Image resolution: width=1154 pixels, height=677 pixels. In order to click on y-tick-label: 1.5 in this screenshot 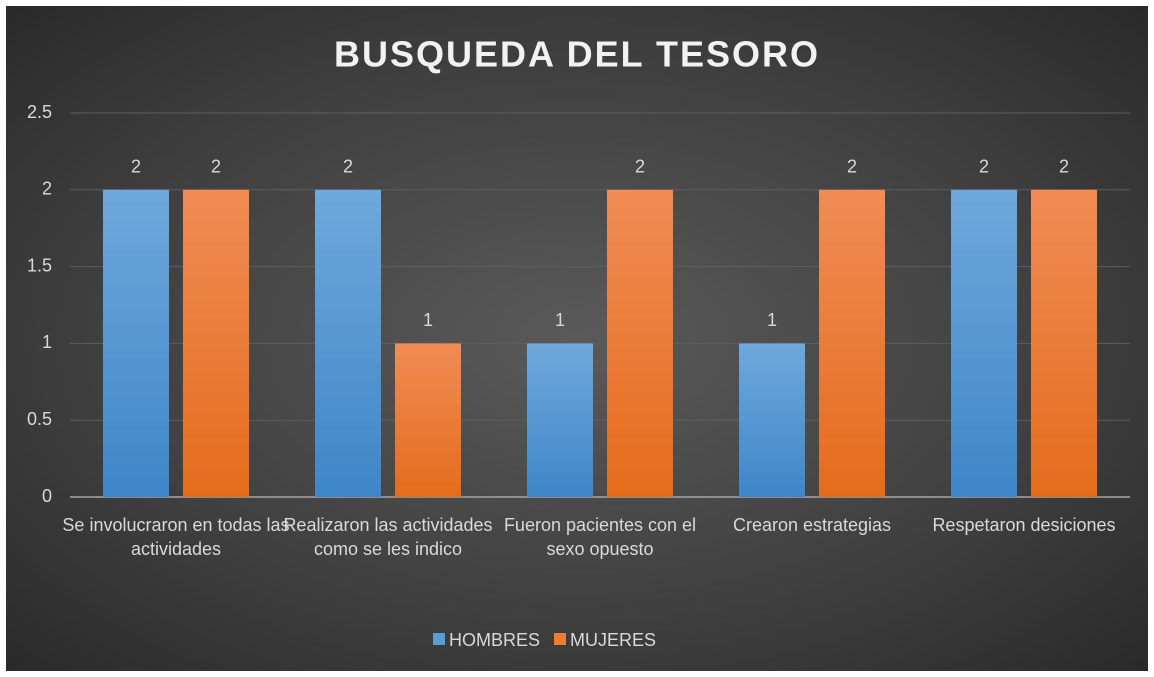, I will do `click(39, 265)`.